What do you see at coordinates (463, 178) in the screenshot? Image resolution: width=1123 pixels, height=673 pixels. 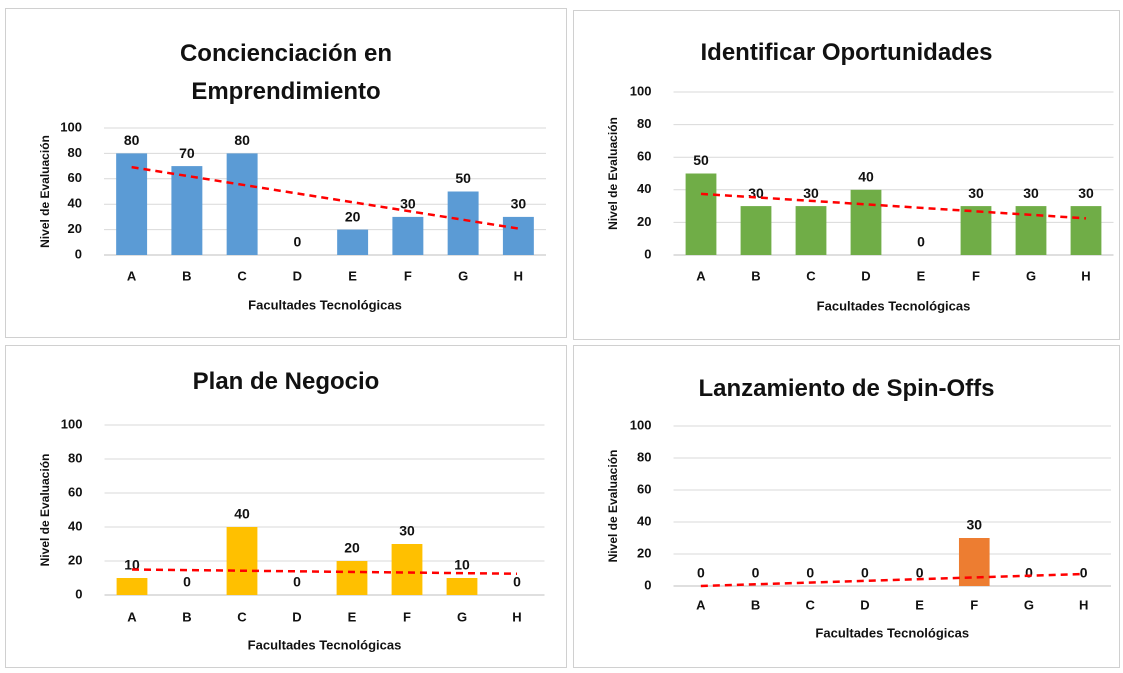 I see `data-label: 50` at bounding box center [463, 178].